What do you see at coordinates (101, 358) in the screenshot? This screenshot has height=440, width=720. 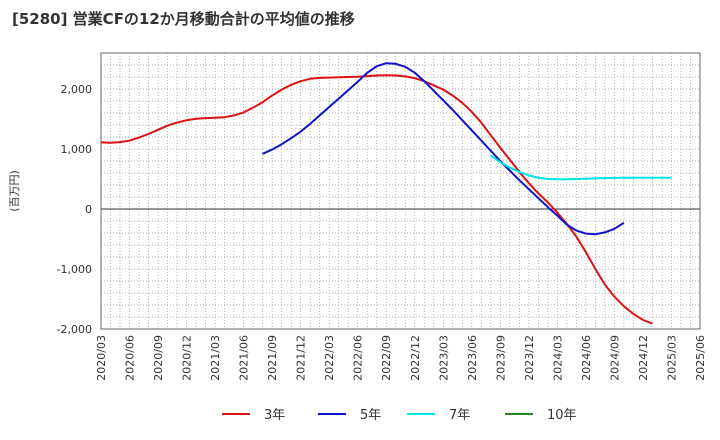 I see `x-tick-label: 2020/03` at bounding box center [101, 358].